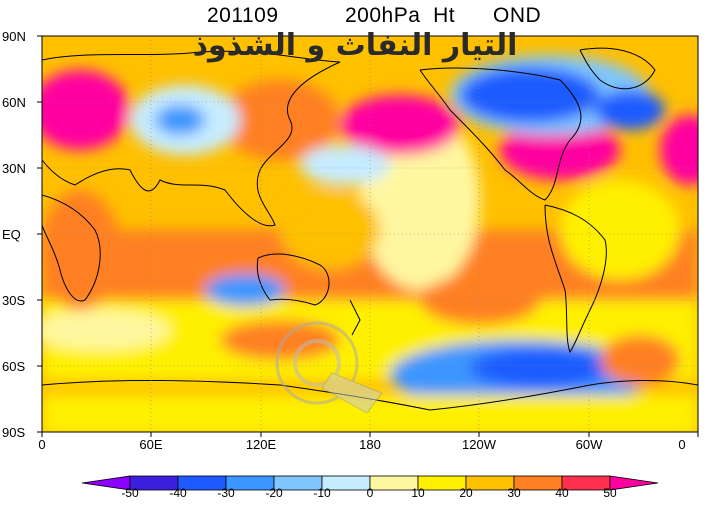  I want to click on logo-watermark, so click(329, 367).